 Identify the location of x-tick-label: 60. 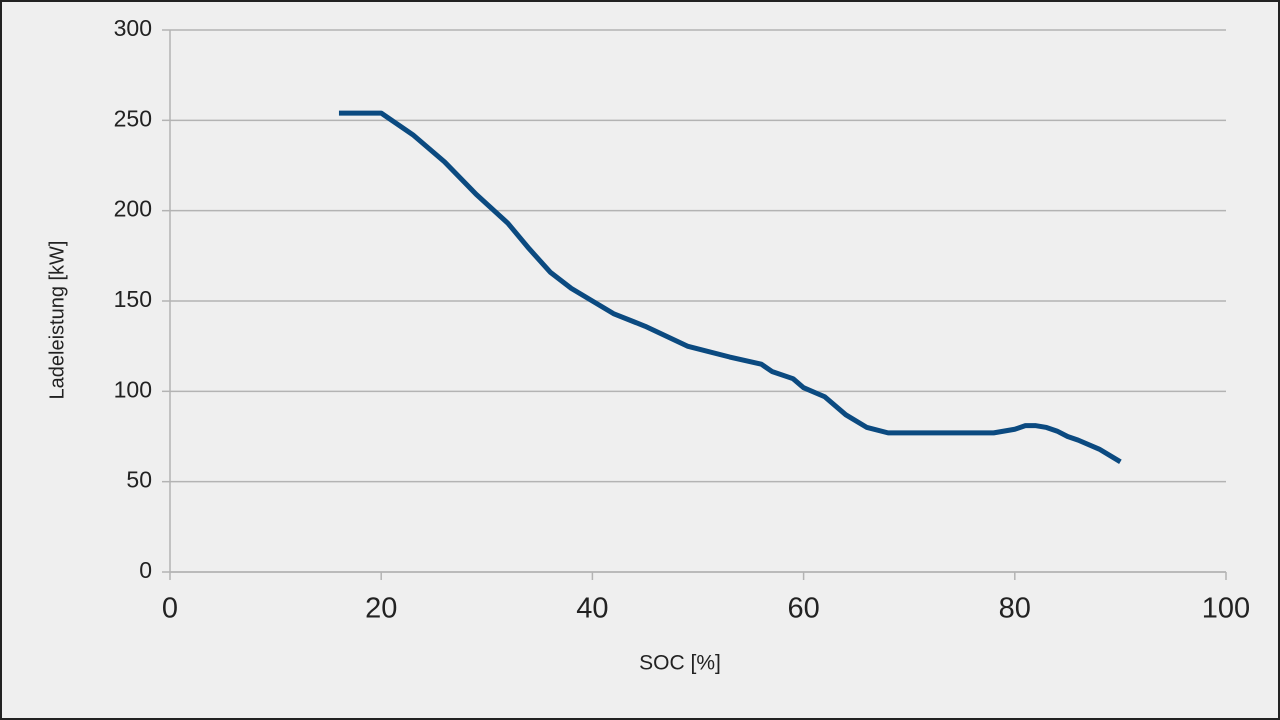
(803, 609).